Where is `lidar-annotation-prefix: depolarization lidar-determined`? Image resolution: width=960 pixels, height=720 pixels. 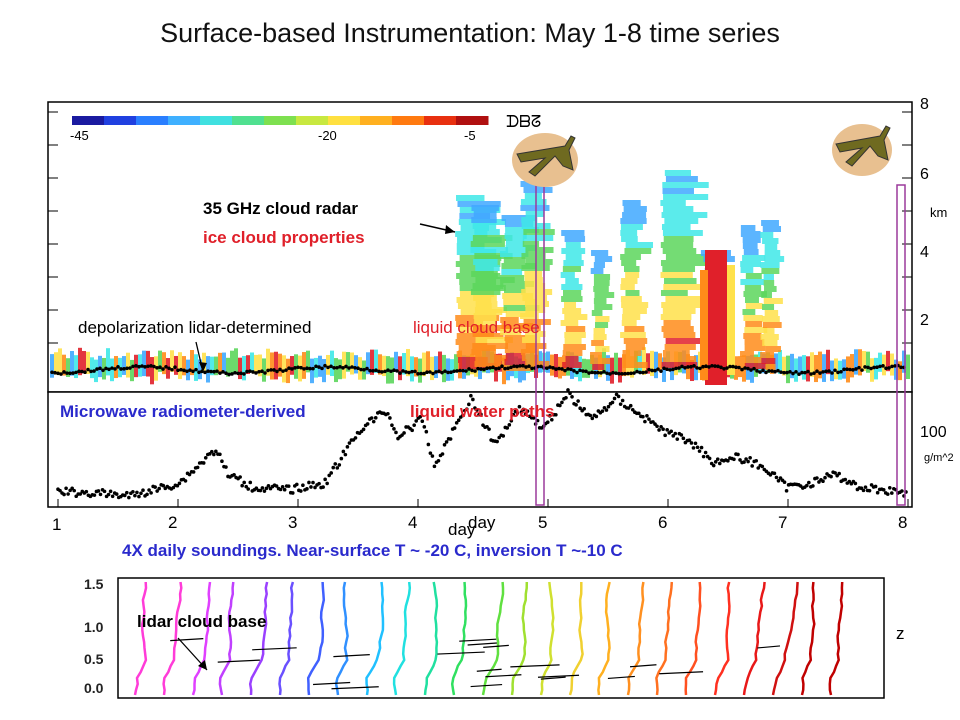
lidar-annotation-prefix: depolarization lidar-determined is located at coordinates (195, 327).